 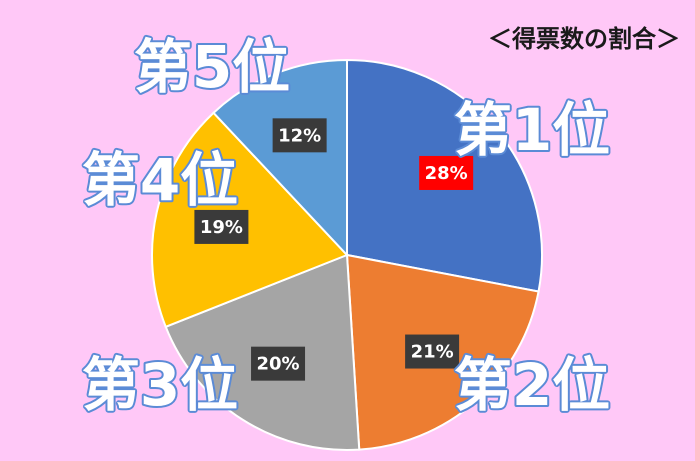 I want to click on rank-label-5: 第5位, so click(x=212, y=67).